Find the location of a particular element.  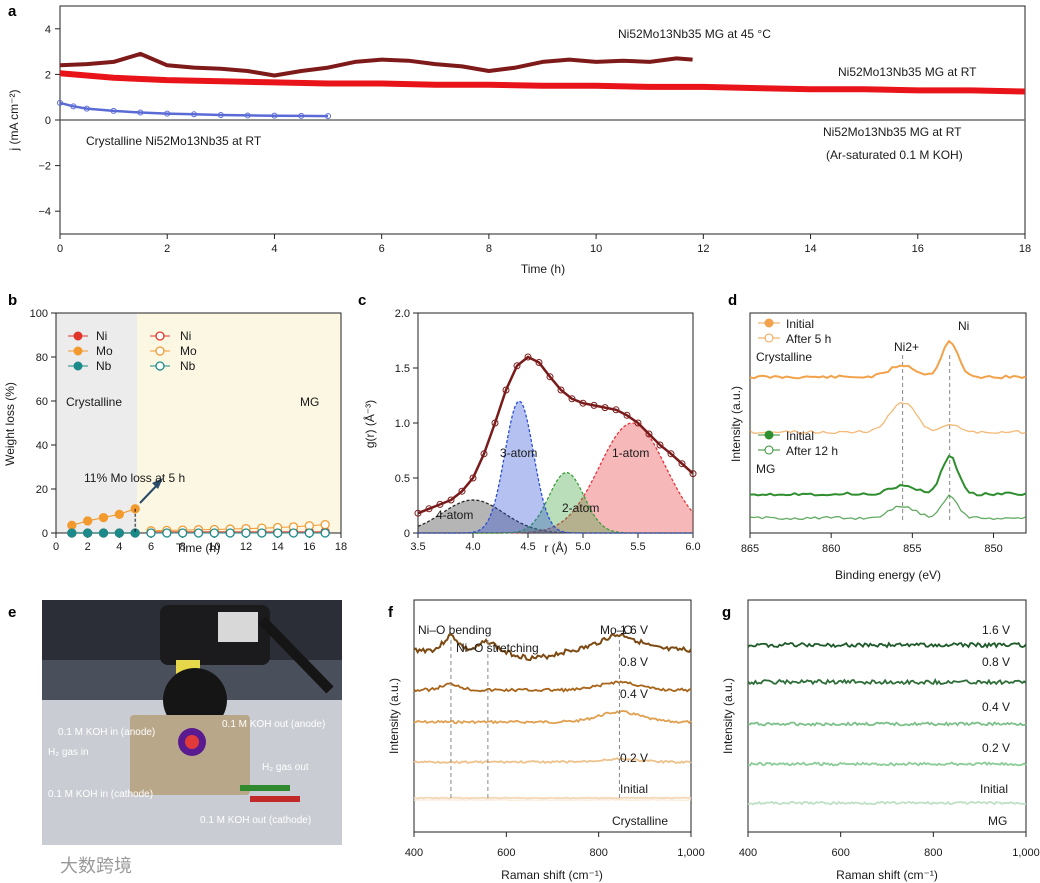

panel-f-frame is located at coordinates (552, 716).